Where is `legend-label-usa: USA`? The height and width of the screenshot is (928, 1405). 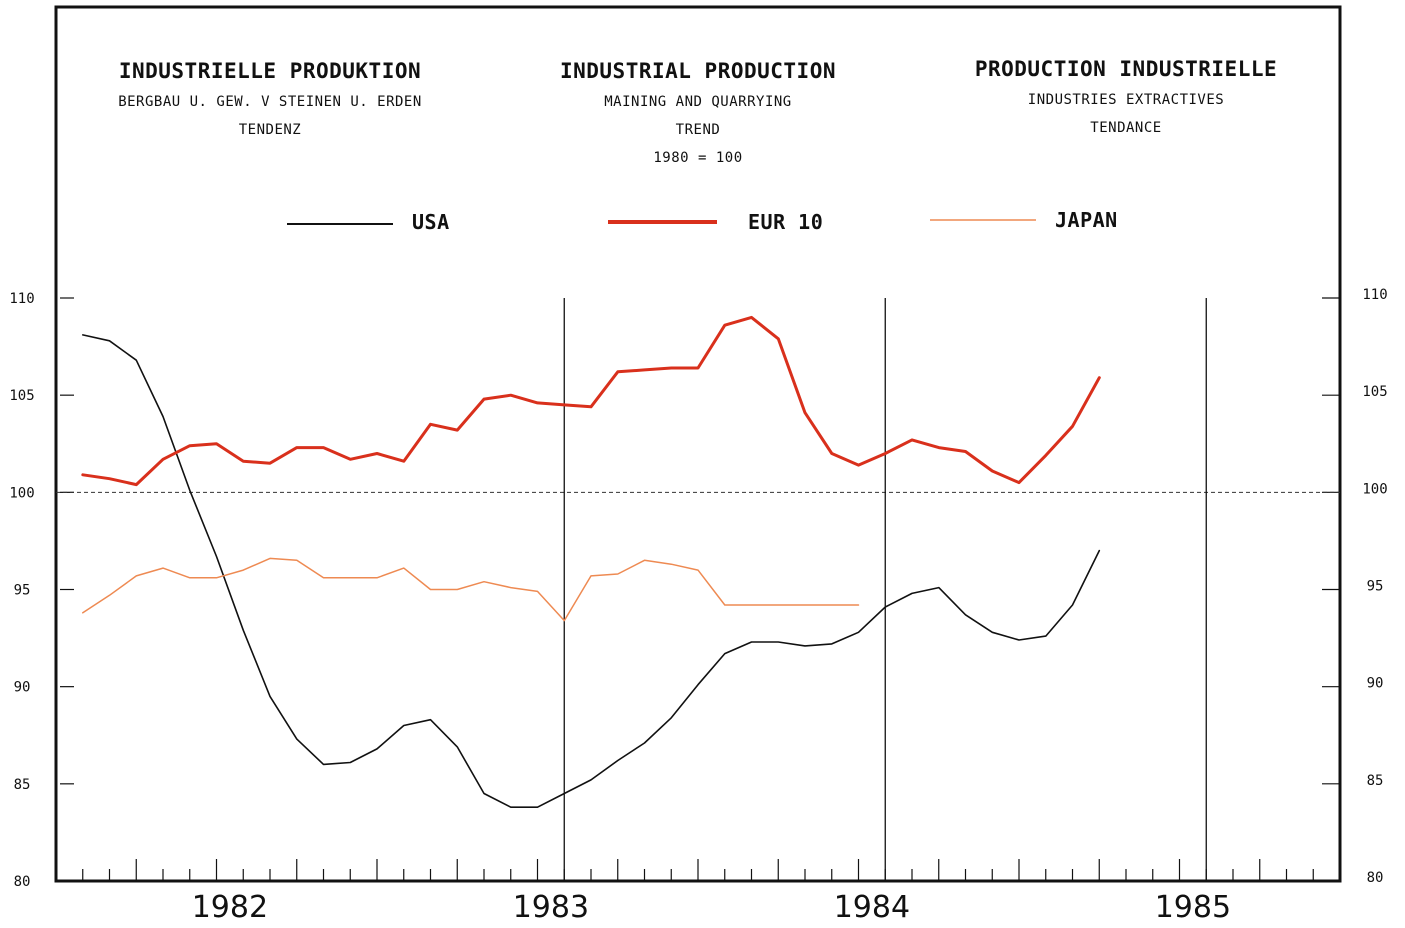
legend-label-usa: USA is located at coordinates (431, 222).